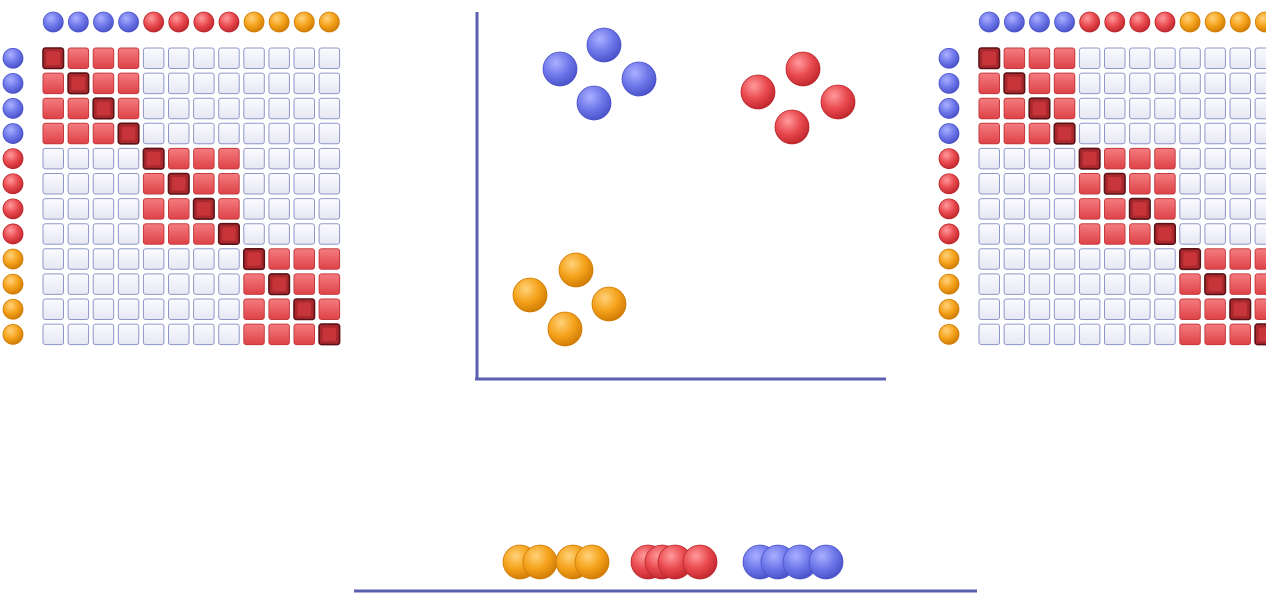 Image resolution: width=1266 pixels, height=612 pixels. What do you see at coordinates (700, 562) in the screenshot?
I see `line-point-red` at bounding box center [700, 562].